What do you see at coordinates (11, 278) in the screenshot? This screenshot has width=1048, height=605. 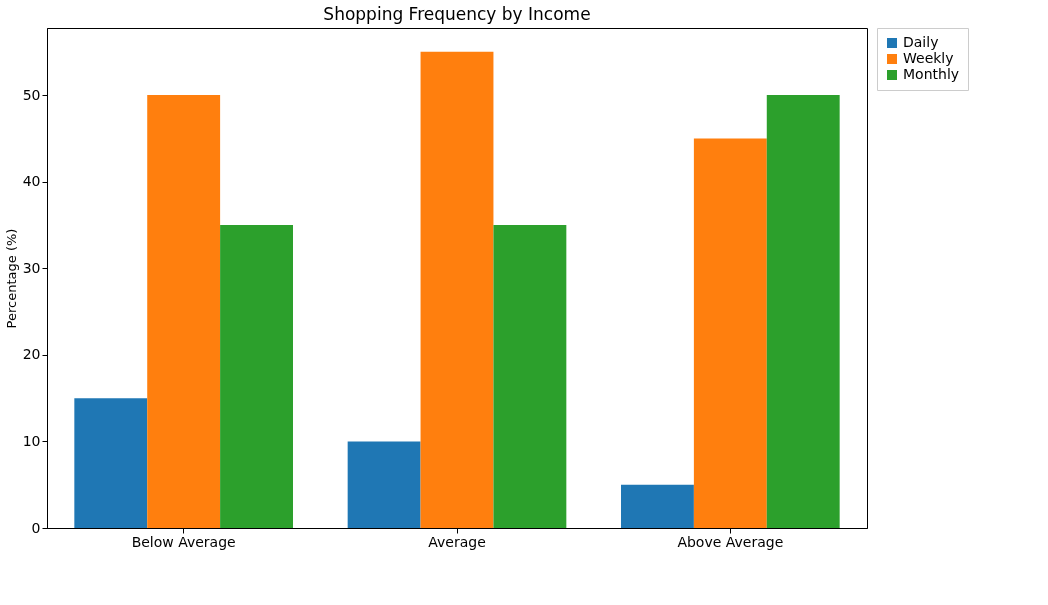 I see `y-axis-title: Percentage (%)` at bounding box center [11, 278].